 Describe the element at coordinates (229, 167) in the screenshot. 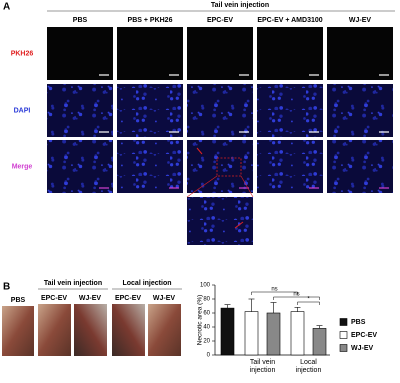

I see `zoom-box` at that location.